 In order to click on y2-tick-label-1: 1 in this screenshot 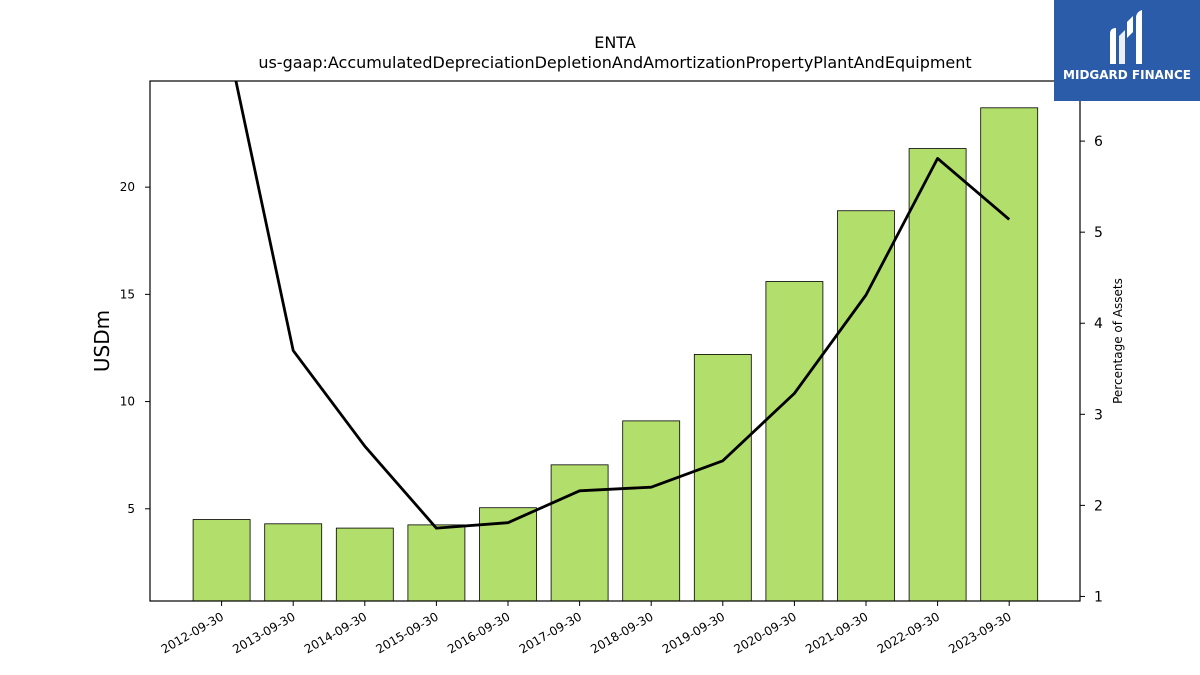, I will do `click(1098, 597)`.